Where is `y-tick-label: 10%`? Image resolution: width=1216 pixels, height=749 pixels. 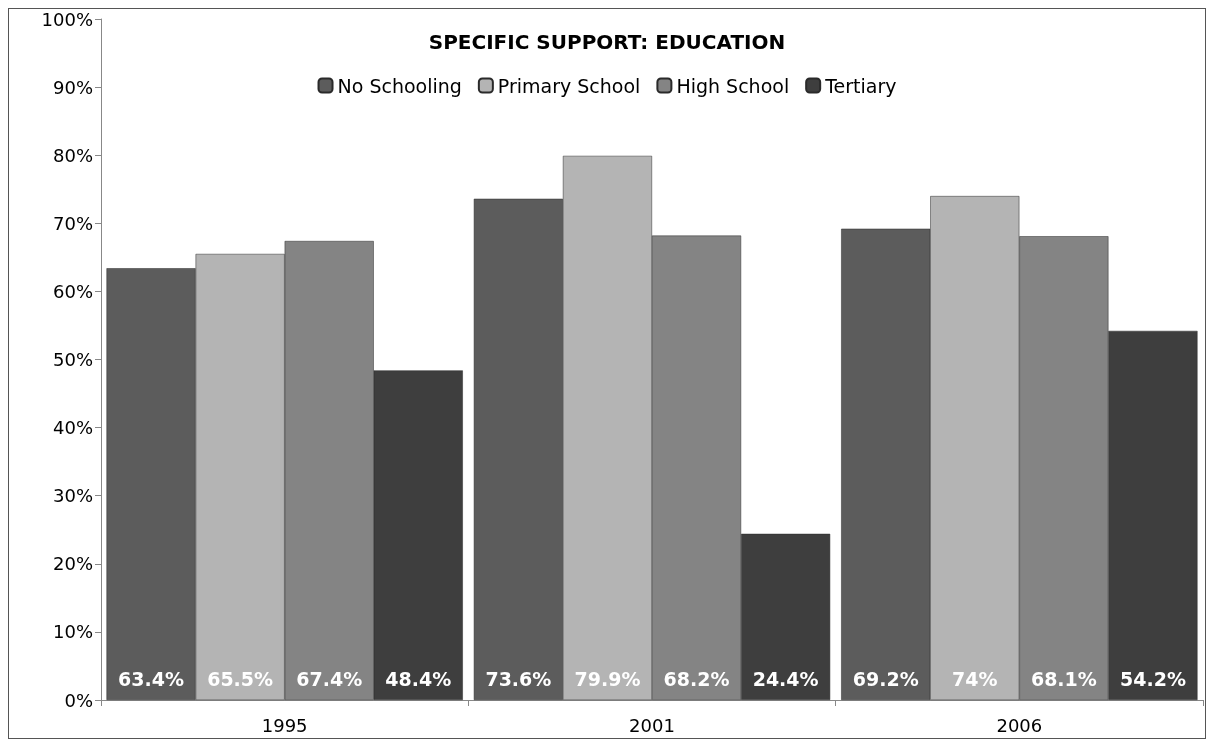 y-tick-label: 10% is located at coordinates (72, 632).